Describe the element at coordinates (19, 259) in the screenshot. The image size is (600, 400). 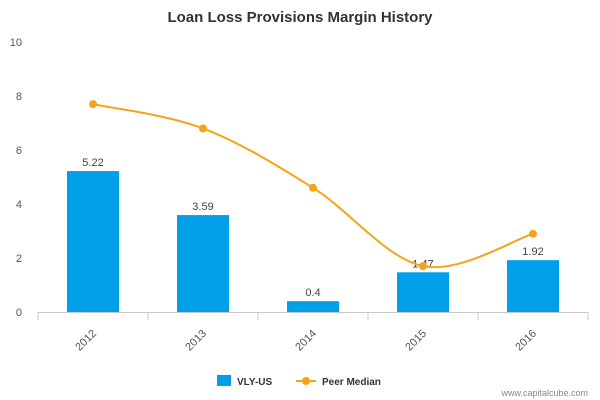
I see `y-tick-label: 2` at that location.